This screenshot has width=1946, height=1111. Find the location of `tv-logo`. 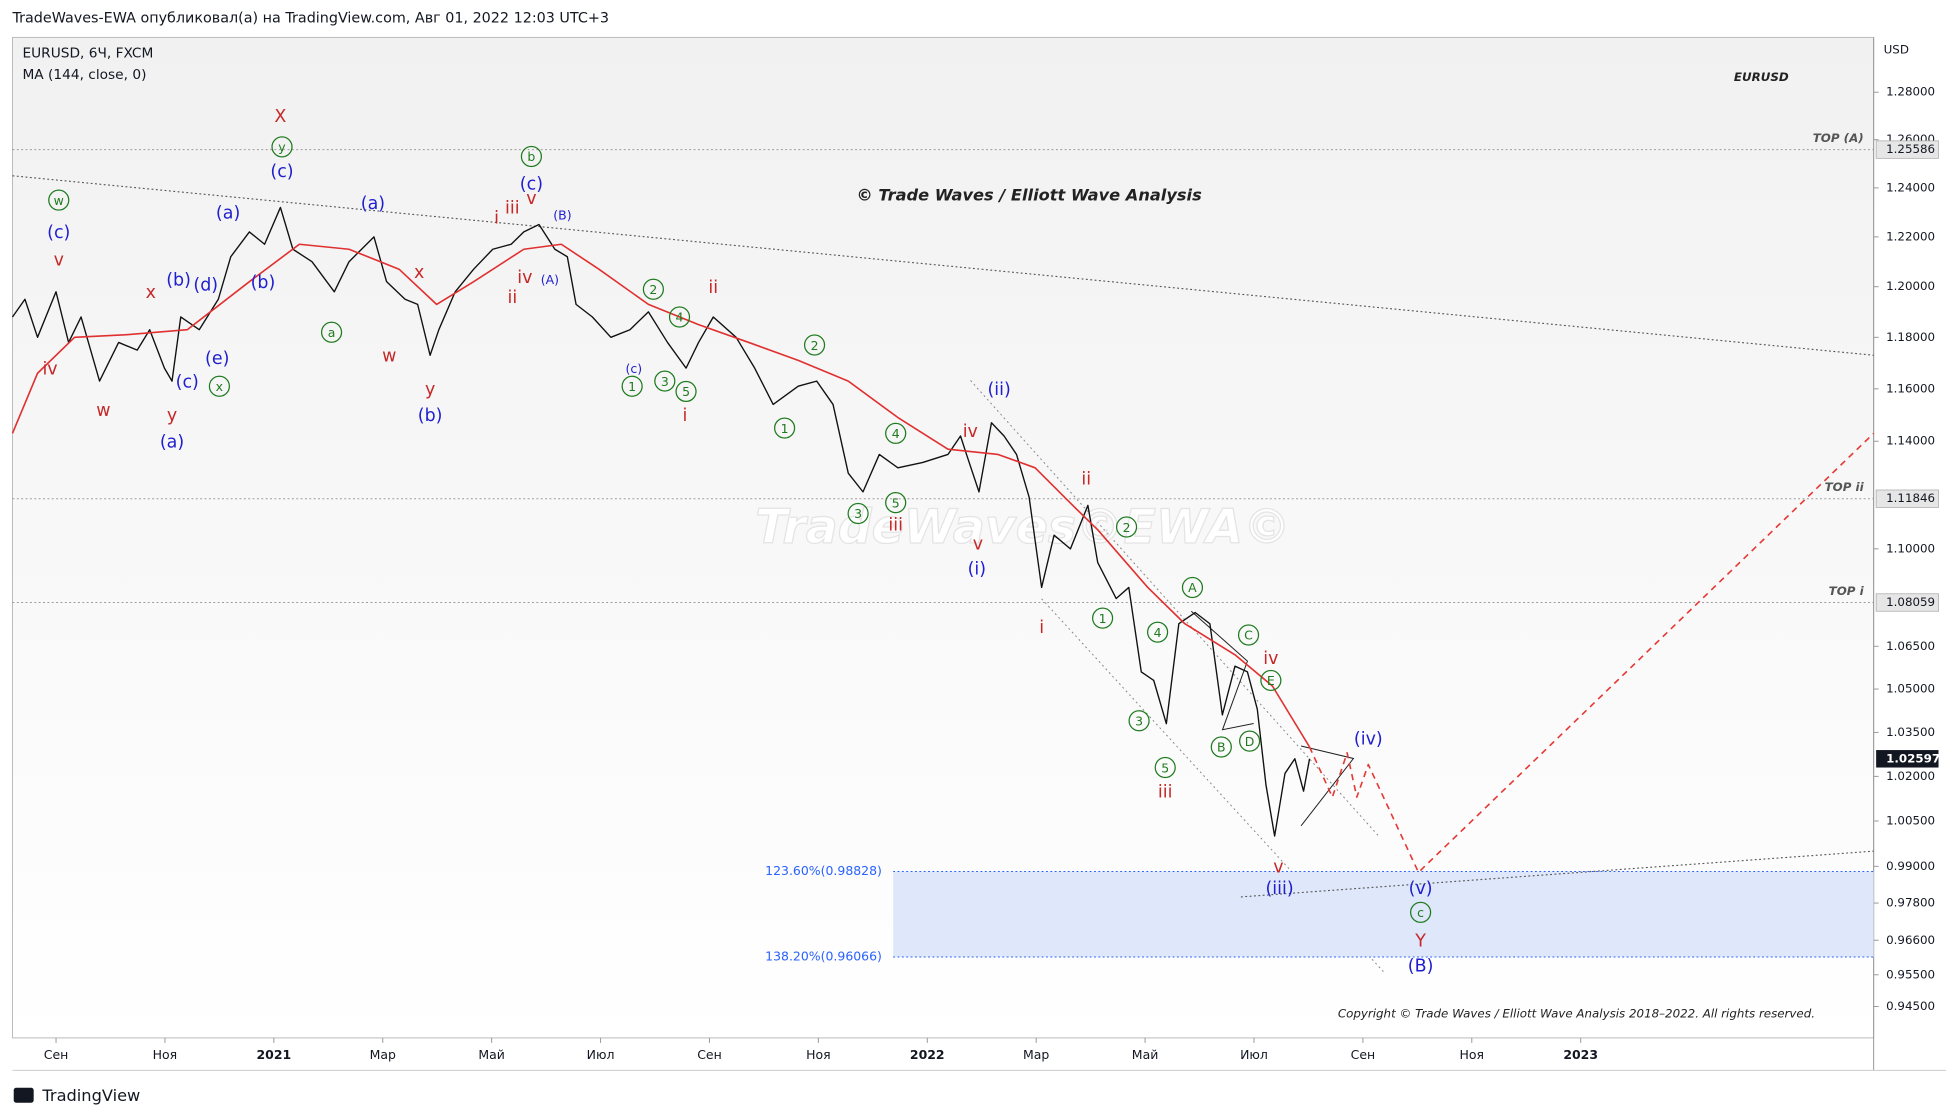

tv-logo is located at coordinates (23, 1095).